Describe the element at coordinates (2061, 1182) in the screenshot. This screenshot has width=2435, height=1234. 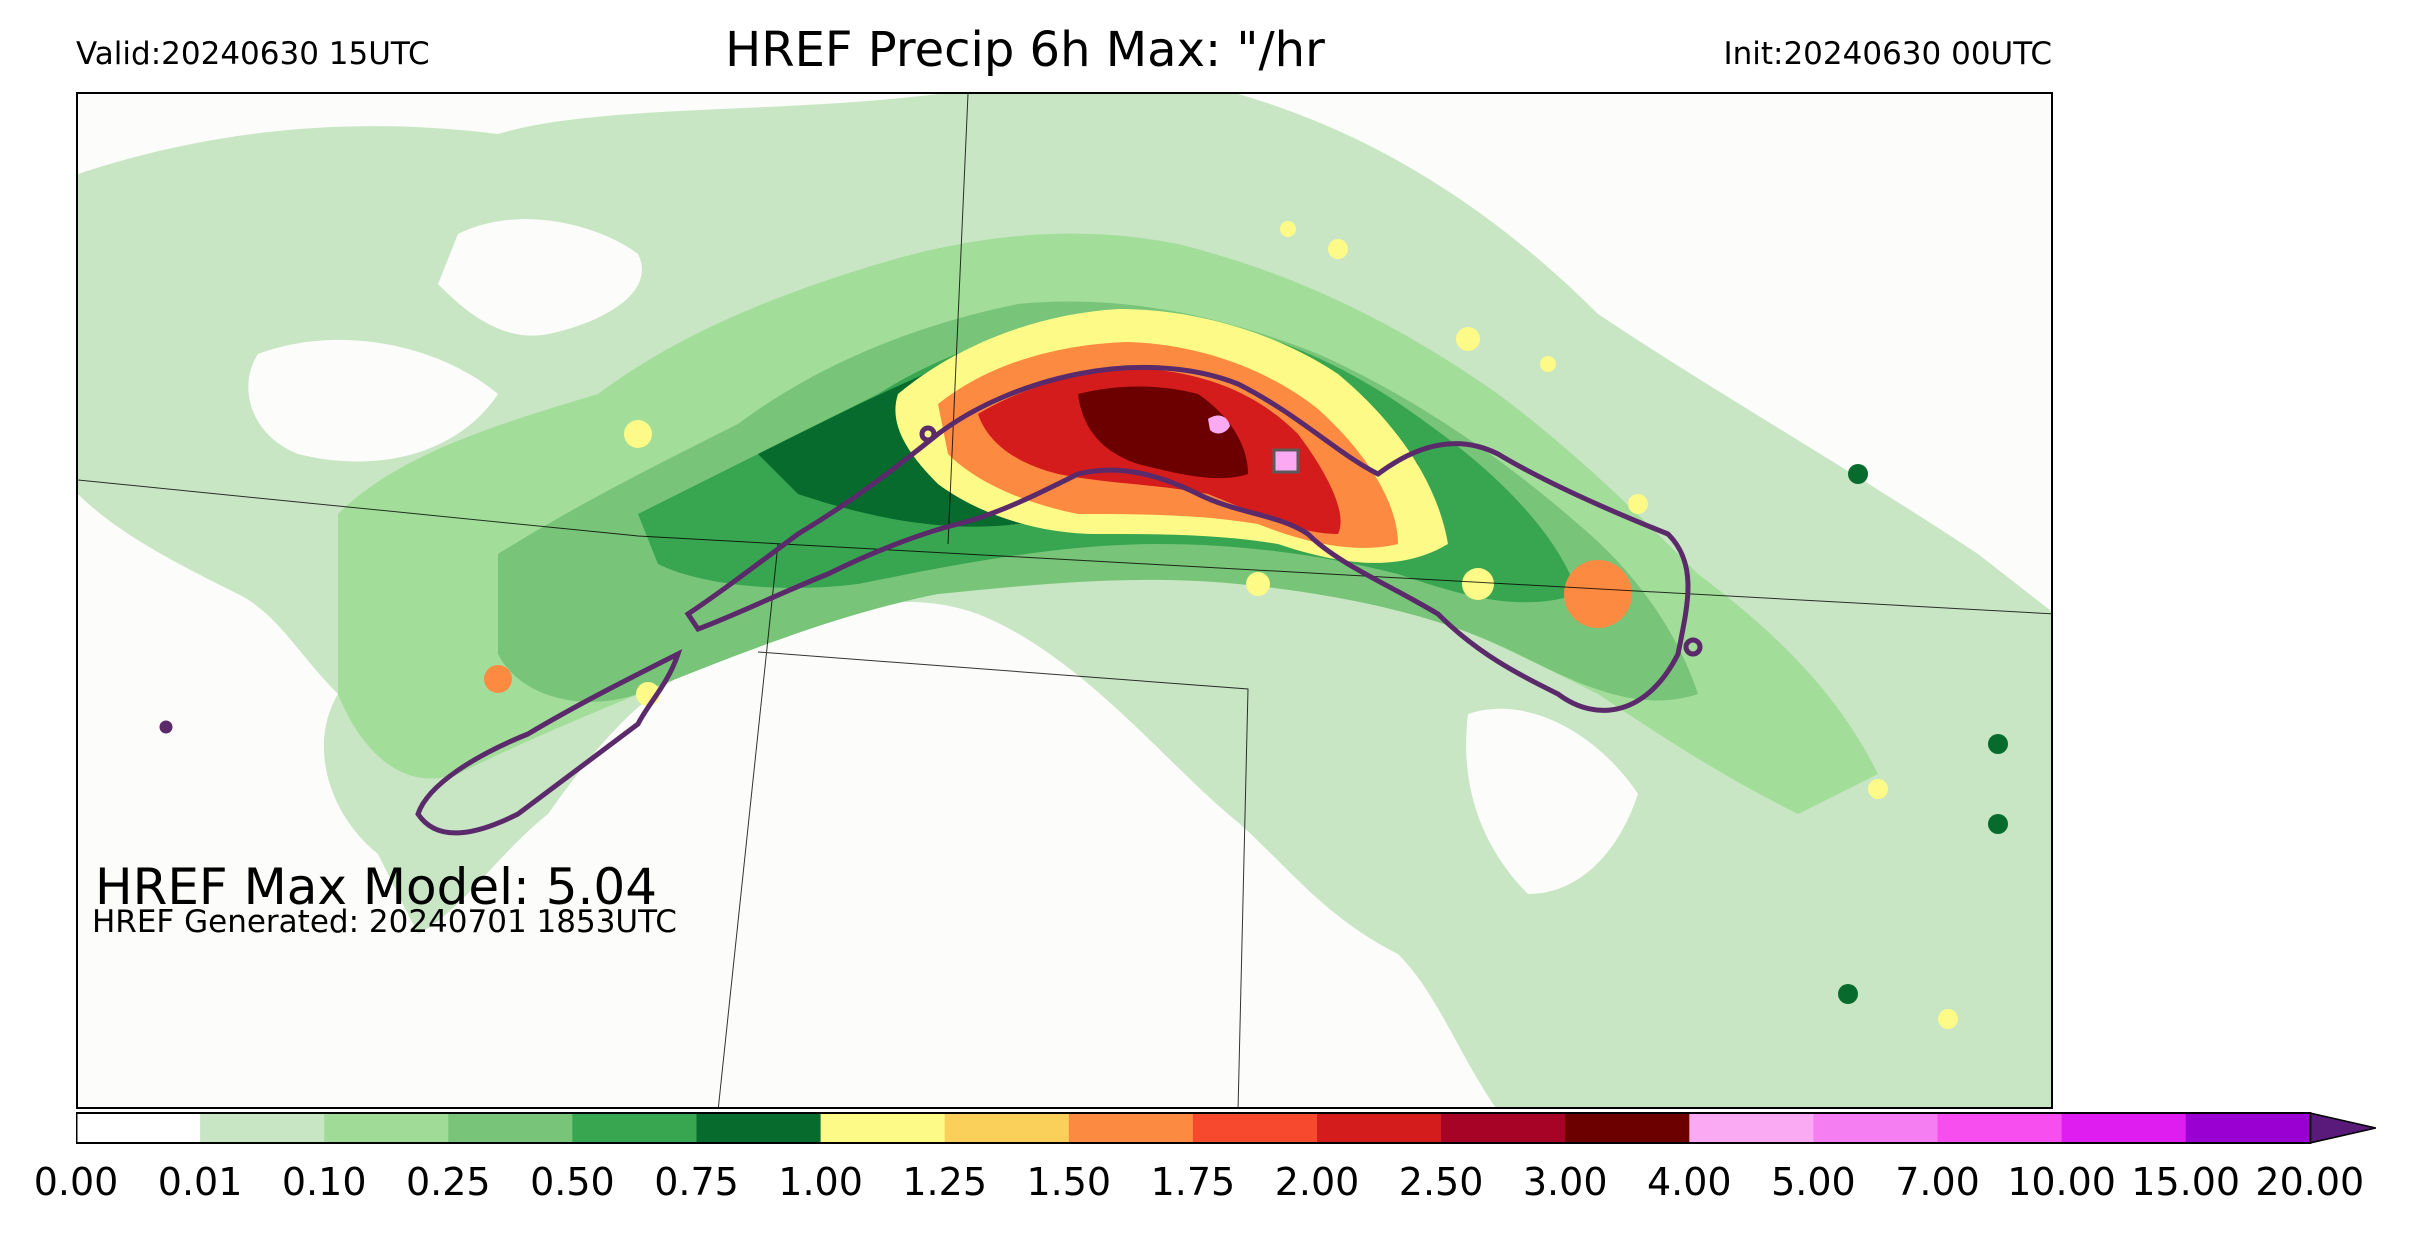
I see `colorbar-tick-label: 10.00` at that location.